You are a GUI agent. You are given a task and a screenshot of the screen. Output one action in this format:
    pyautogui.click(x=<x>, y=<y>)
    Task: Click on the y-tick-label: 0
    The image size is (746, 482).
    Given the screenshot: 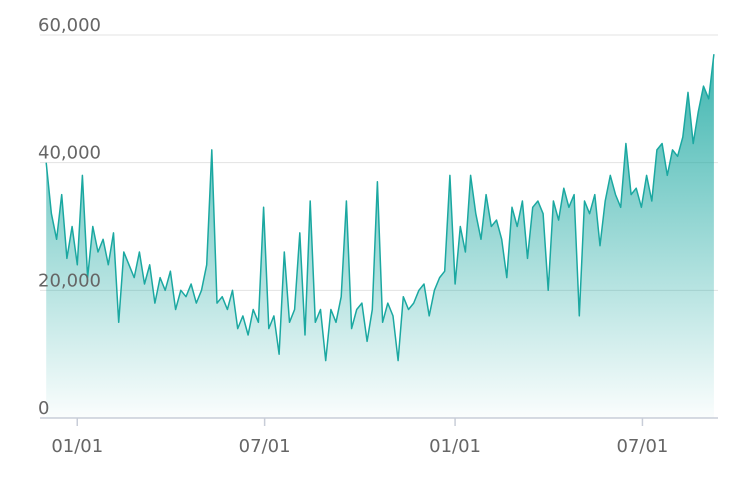 What is the action you would take?
    pyautogui.click(x=43, y=408)
    